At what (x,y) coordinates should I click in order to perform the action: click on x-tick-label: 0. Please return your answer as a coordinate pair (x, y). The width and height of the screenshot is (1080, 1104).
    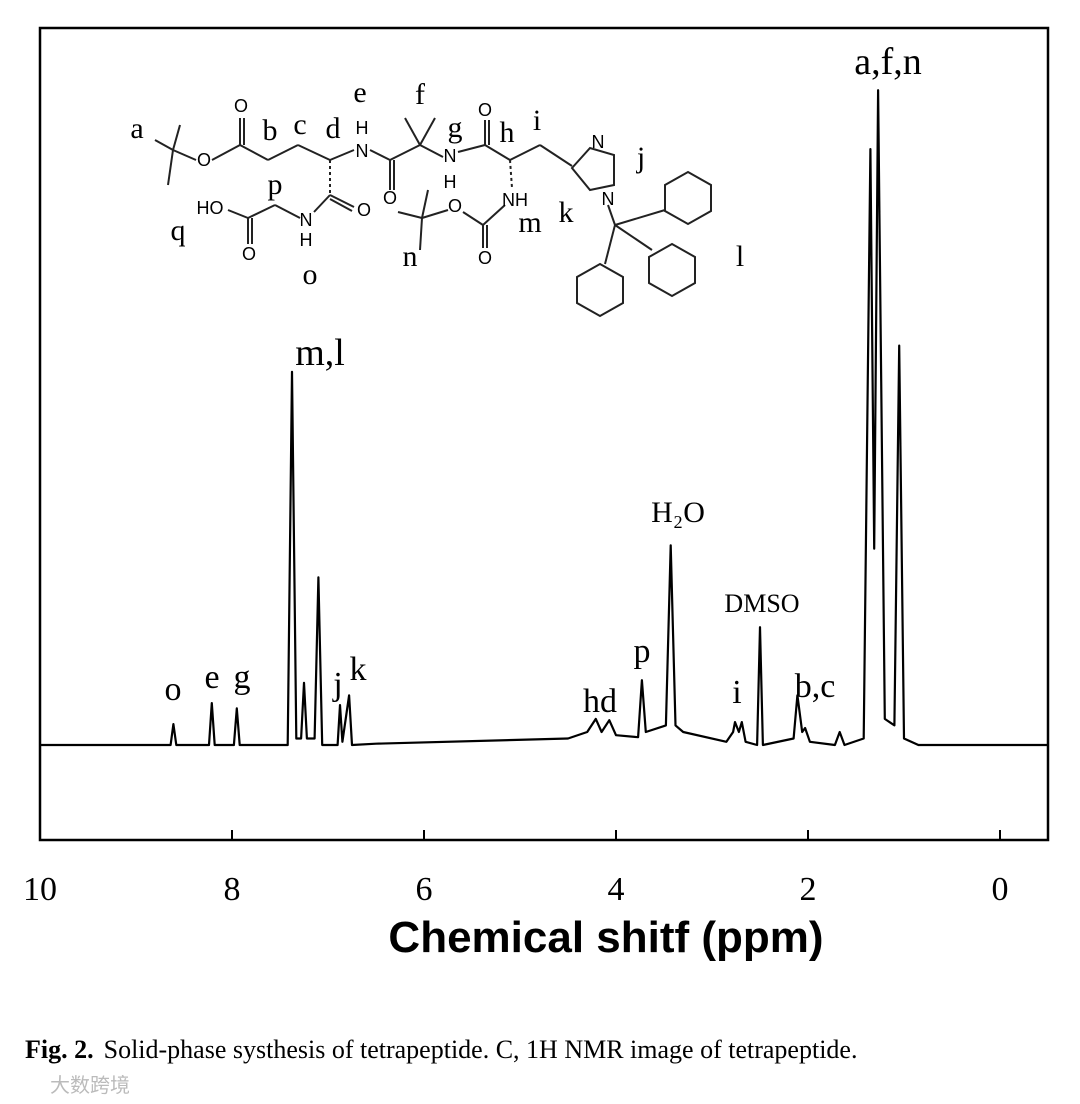
    Looking at the image, I should click on (1000, 889).